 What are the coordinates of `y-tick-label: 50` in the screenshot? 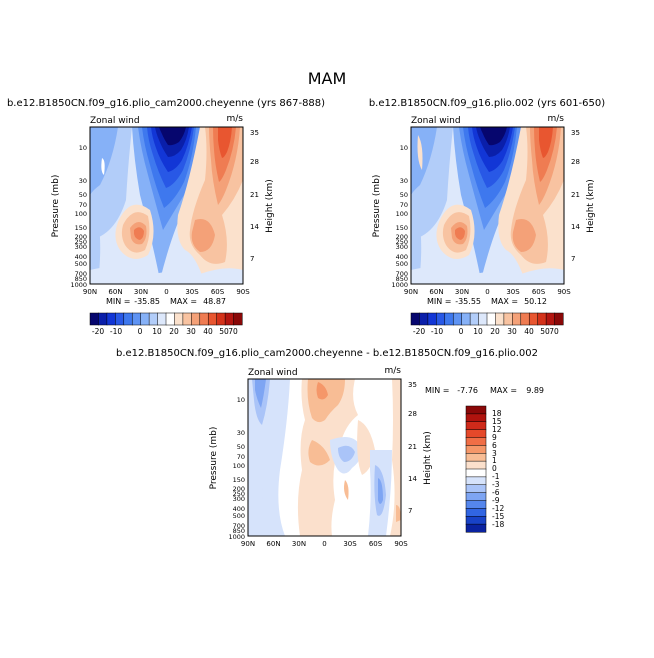 It's located at (241, 447).